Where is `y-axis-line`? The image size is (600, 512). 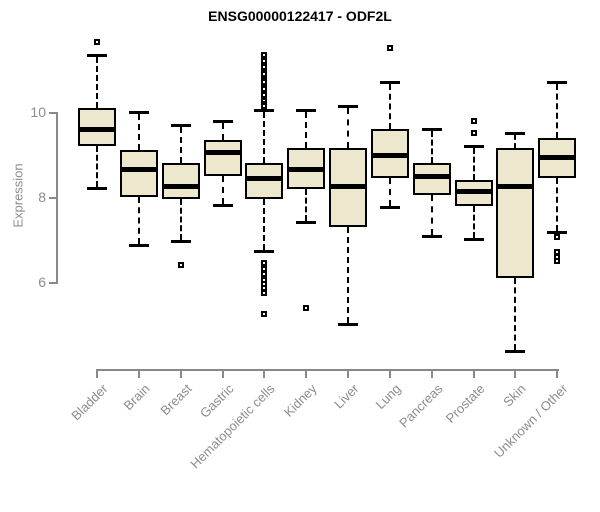
y-axis-line is located at coordinates (57, 198).